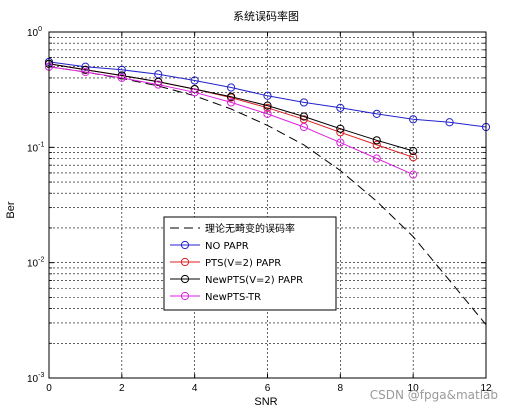  What do you see at coordinates (268, 388) in the screenshot?
I see `x-tick-label: 6` at bounding box center [268, 388].